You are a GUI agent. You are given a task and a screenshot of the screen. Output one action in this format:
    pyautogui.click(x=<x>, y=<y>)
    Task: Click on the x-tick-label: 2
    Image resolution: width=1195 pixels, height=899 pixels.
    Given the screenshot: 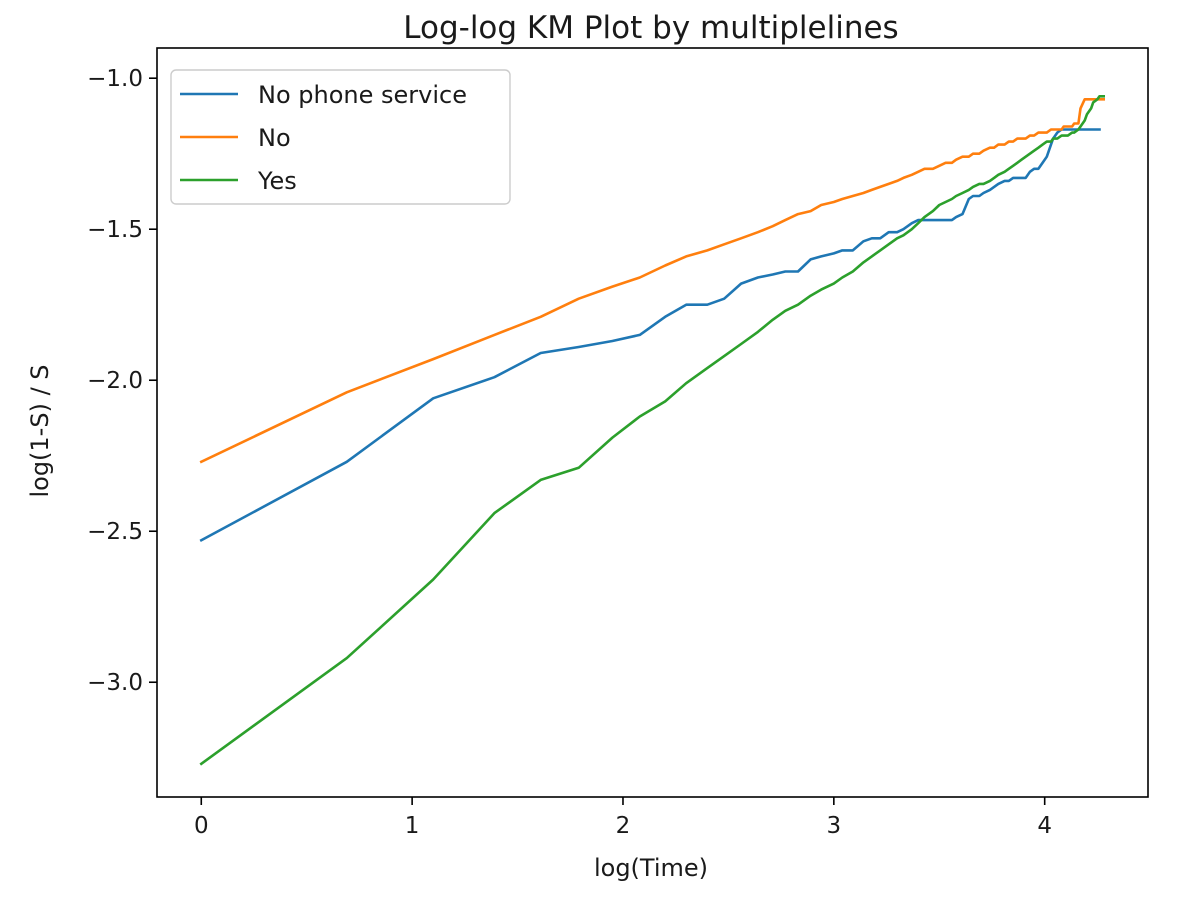 What is the action you would take?
    pyautogui.click(x=623, y=826)
    